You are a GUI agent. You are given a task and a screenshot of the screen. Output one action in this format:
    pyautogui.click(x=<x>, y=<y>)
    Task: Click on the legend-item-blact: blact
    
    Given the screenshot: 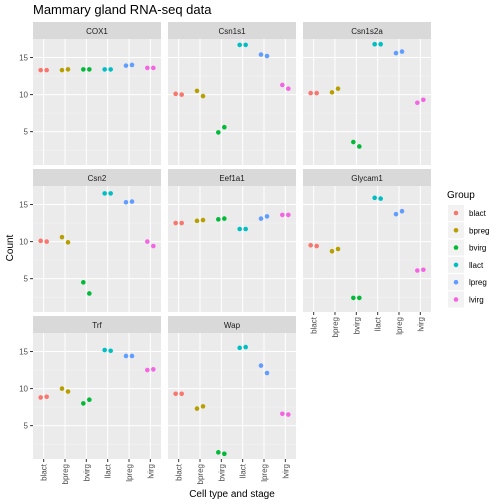 What is the action you would take?
    pyautogui.click(x=467, y=213)
    